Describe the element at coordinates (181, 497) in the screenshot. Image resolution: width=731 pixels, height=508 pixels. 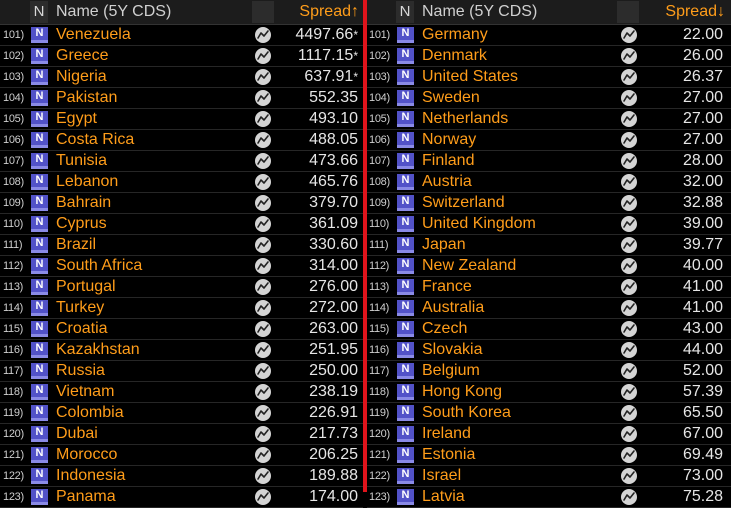
I see `table-row: 123) N Panama 174.00` at that location.